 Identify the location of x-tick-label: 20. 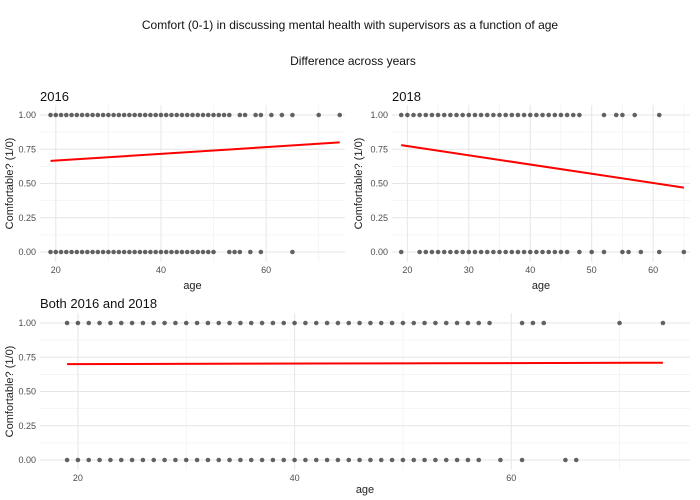
(78, 478).